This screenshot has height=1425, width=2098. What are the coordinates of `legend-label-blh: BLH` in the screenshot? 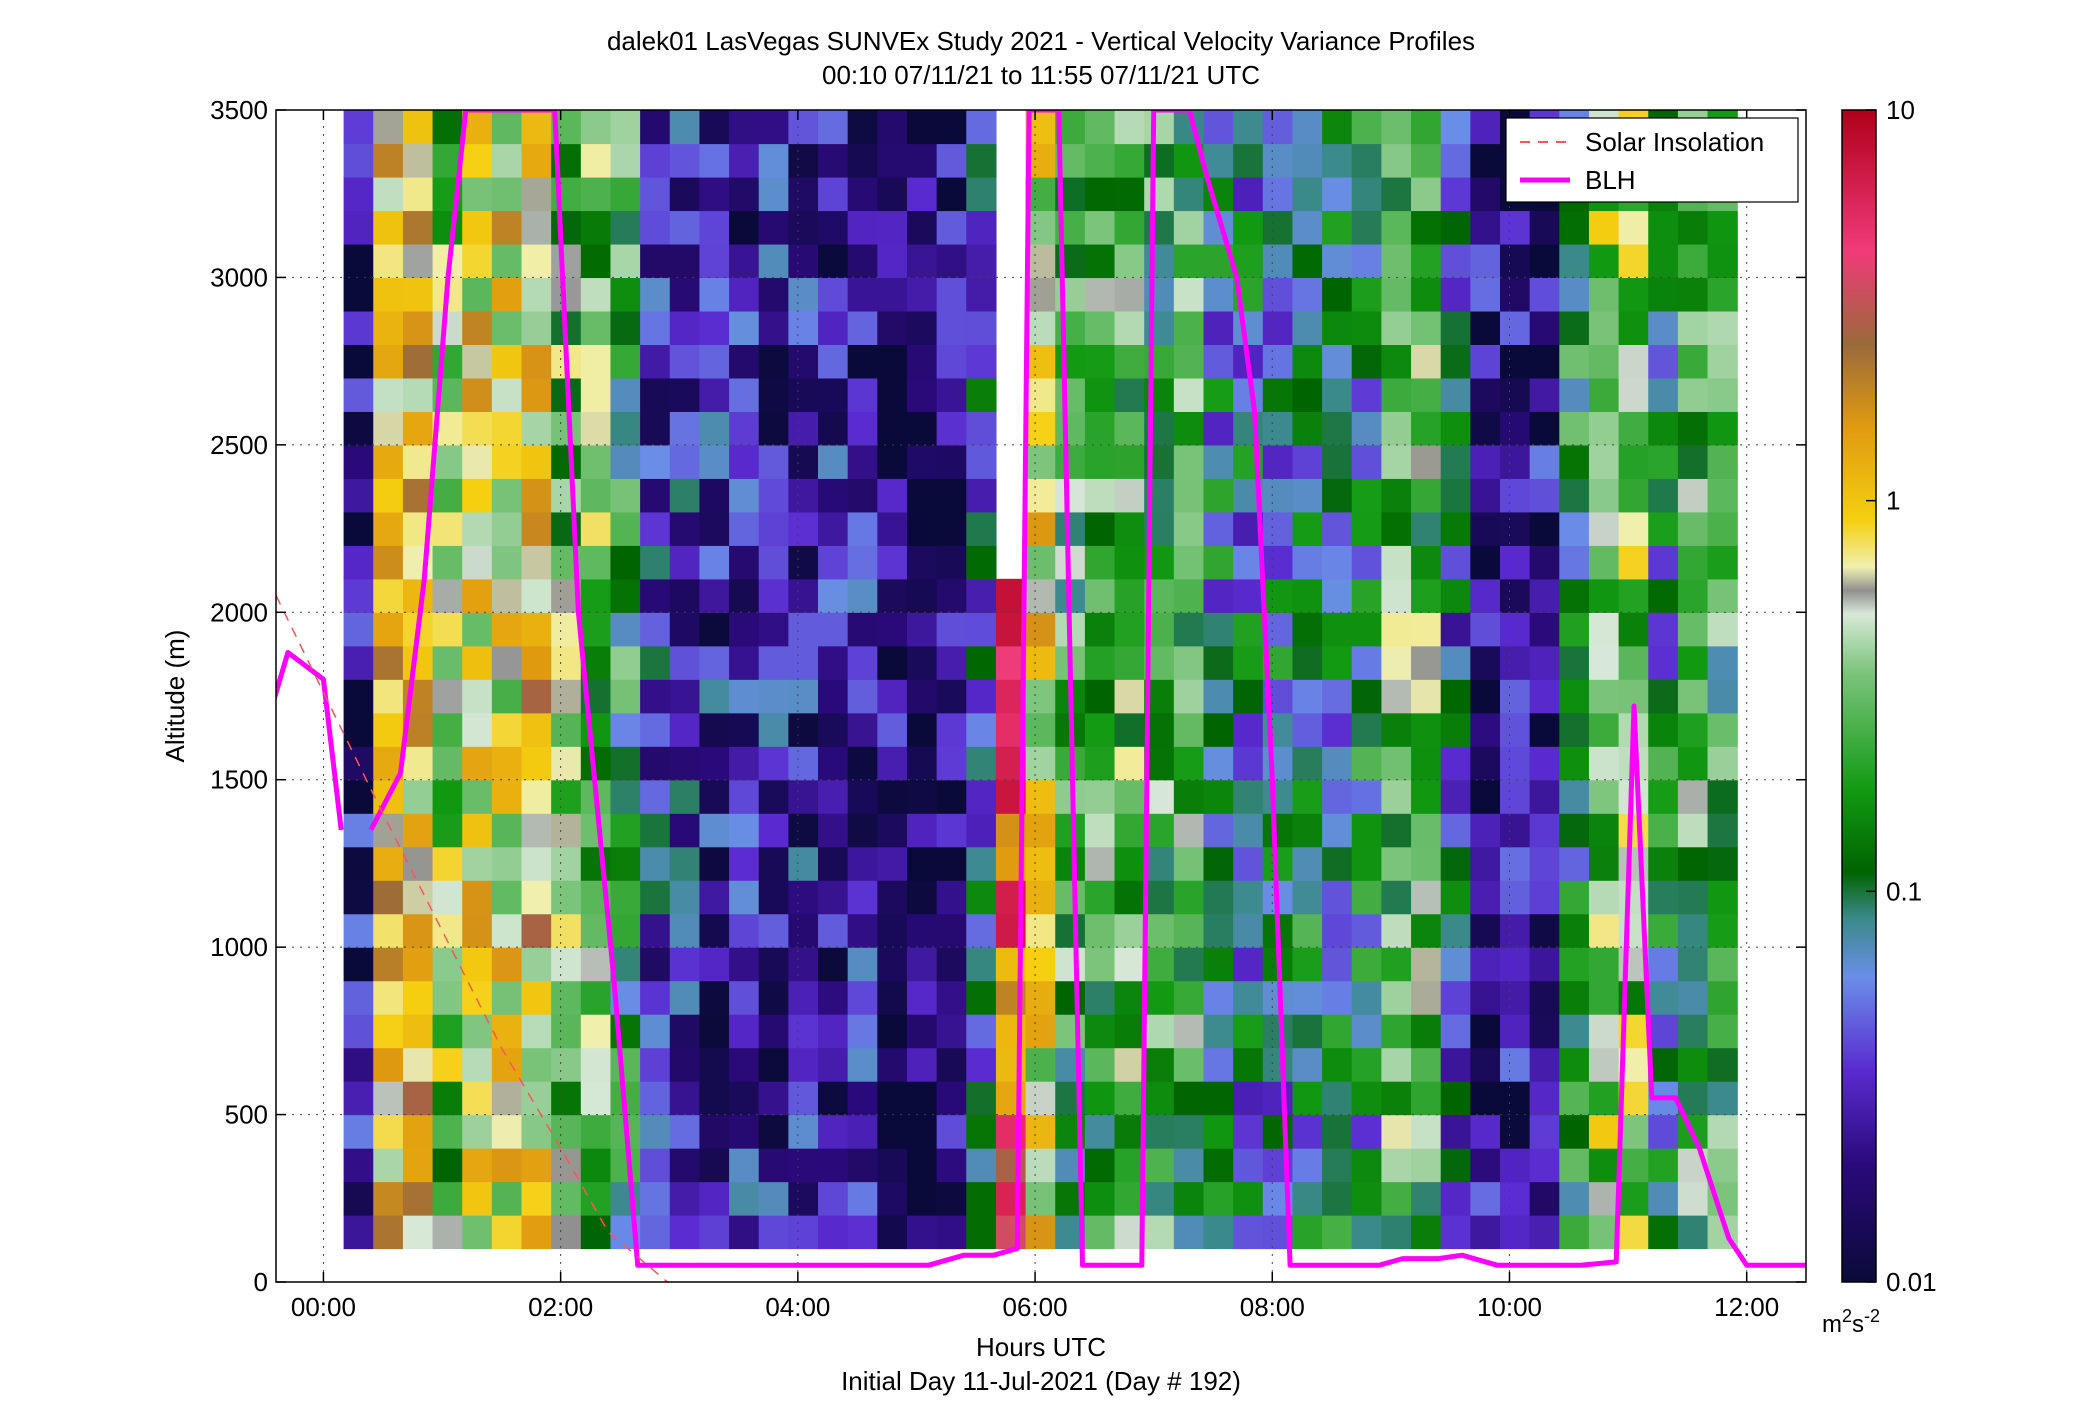 It's located at (1610, 180).